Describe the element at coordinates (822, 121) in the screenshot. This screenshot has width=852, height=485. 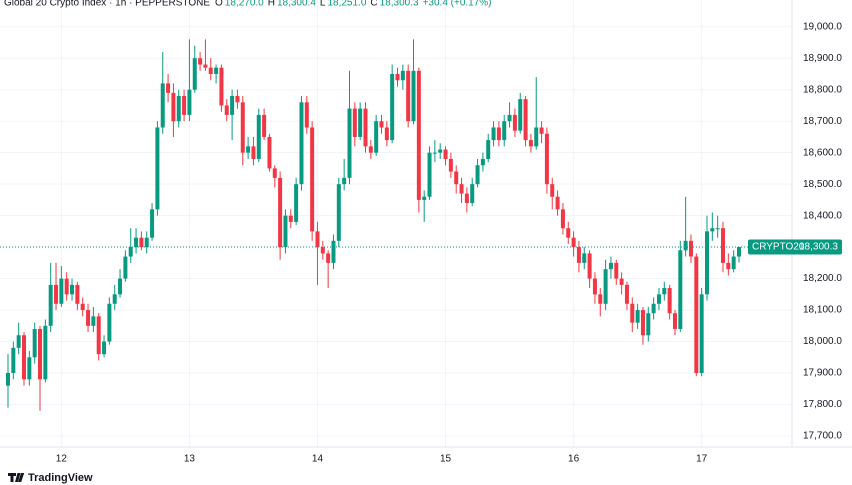
I see `y-tick-label: 18,700.0` at that location.